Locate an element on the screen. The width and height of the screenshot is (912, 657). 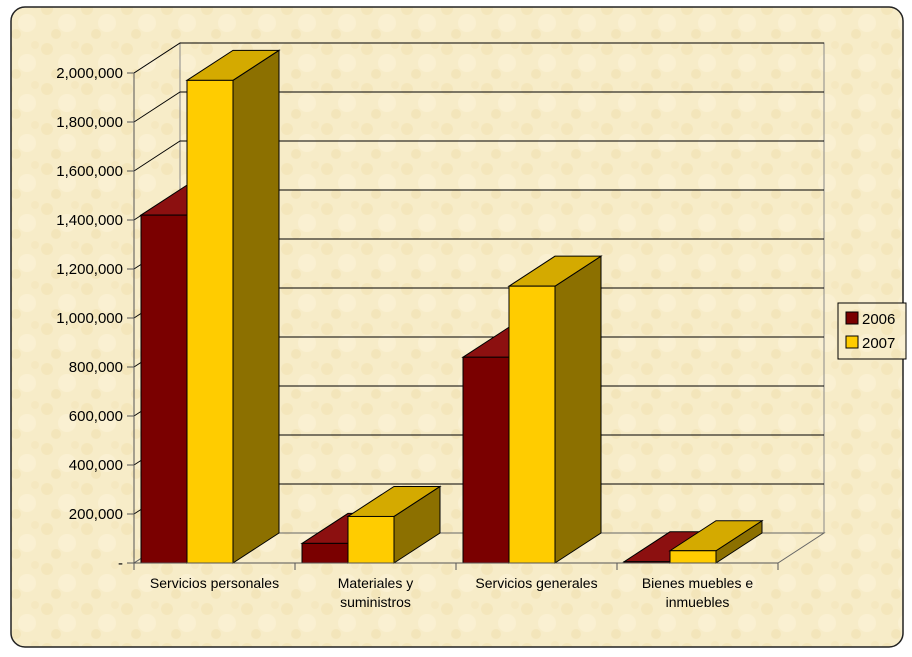
x-category-label-line: suministros is located at coordinates (375, 602).